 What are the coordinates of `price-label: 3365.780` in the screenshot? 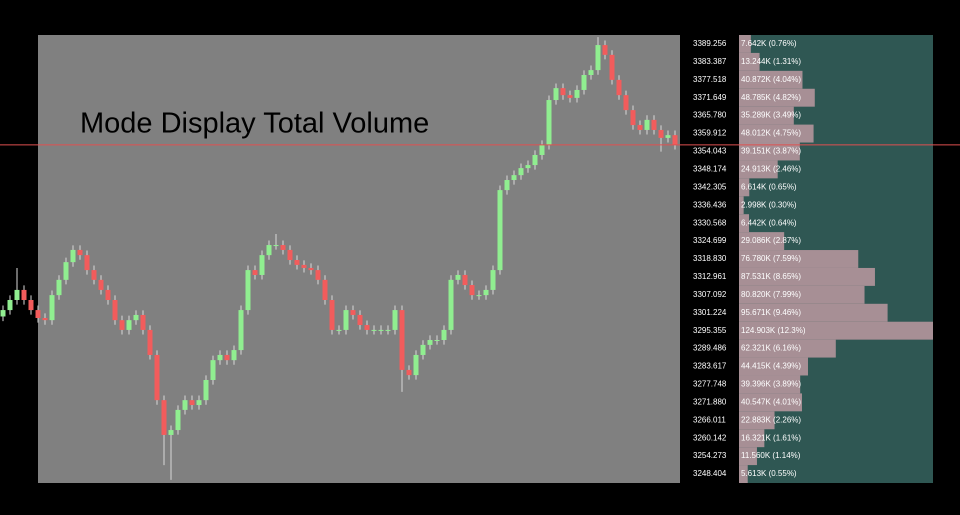 It's located at (710, 115).